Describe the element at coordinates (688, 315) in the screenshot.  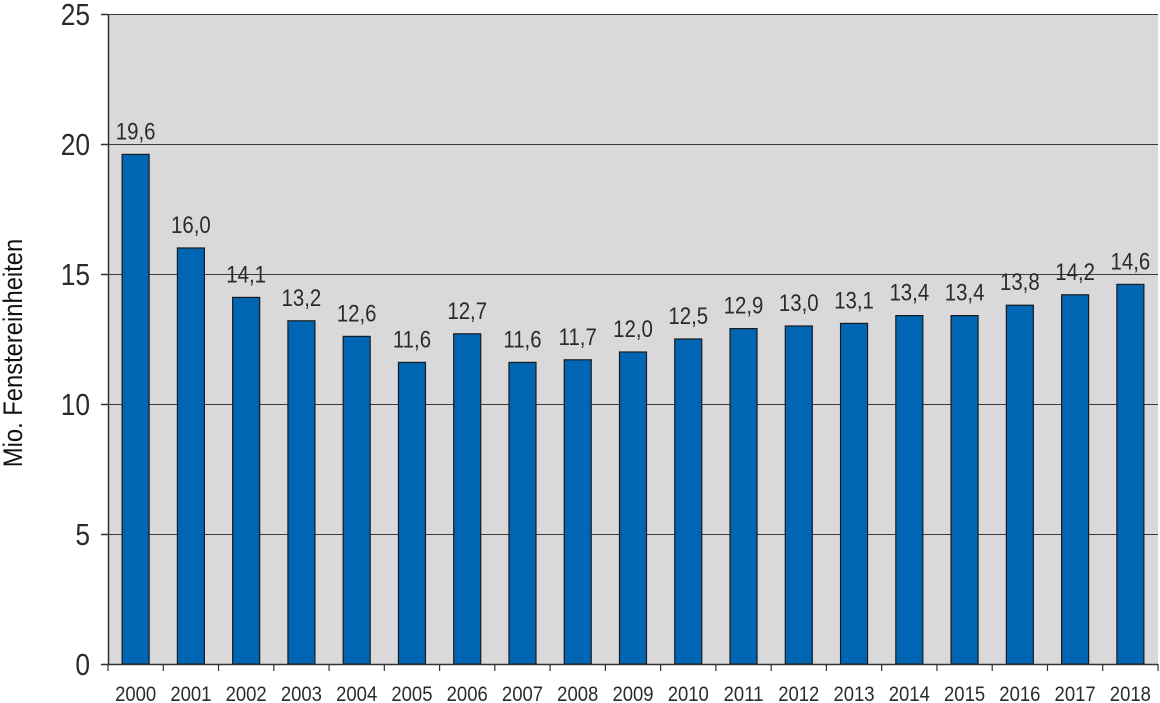
I see `data-label: 12,5` at that location.